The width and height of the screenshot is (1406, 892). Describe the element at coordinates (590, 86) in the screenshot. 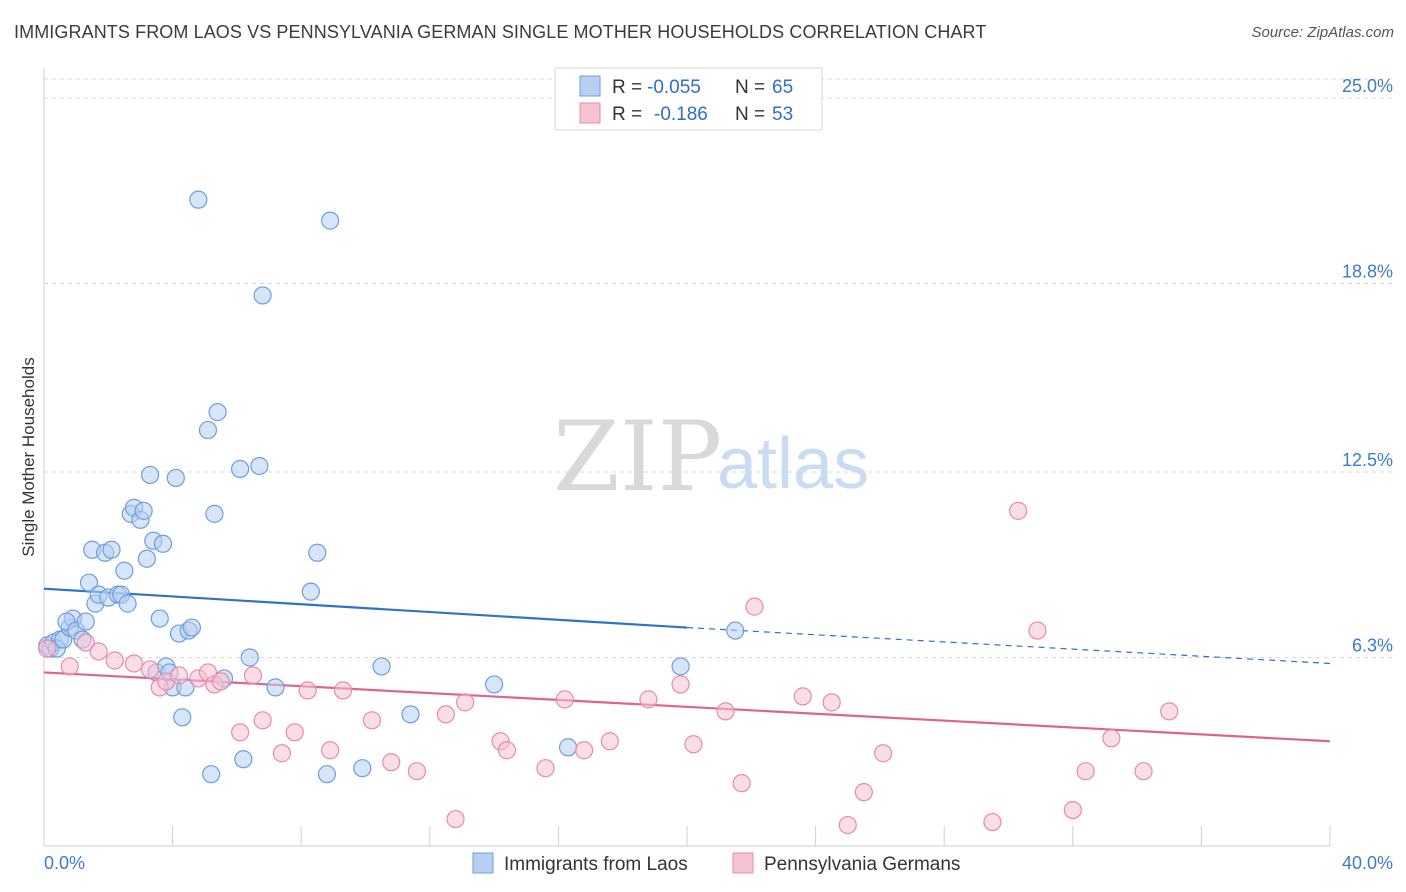

I see `legend-swatch-laos` at that location.